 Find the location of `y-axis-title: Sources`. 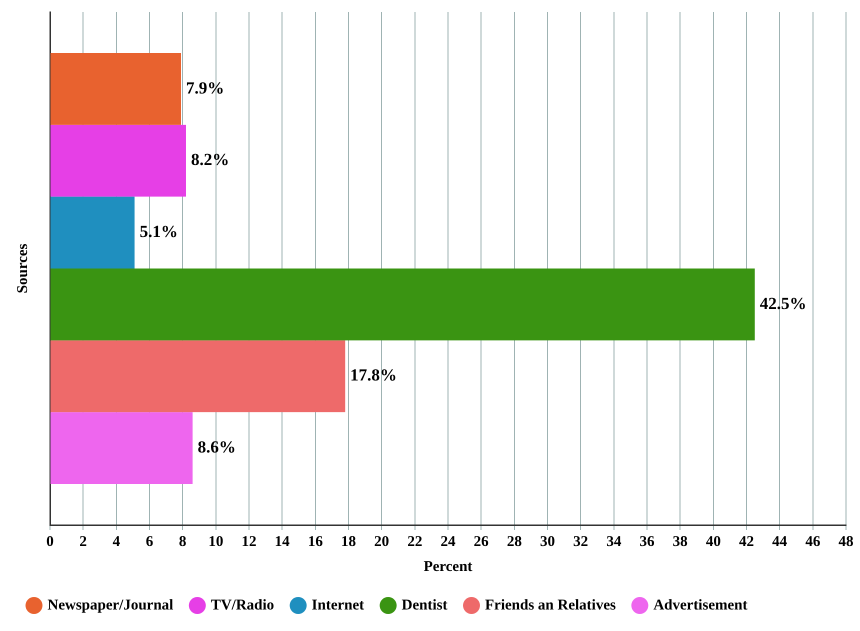

y-axis-title: Sources is located at coordinates (22, 268).